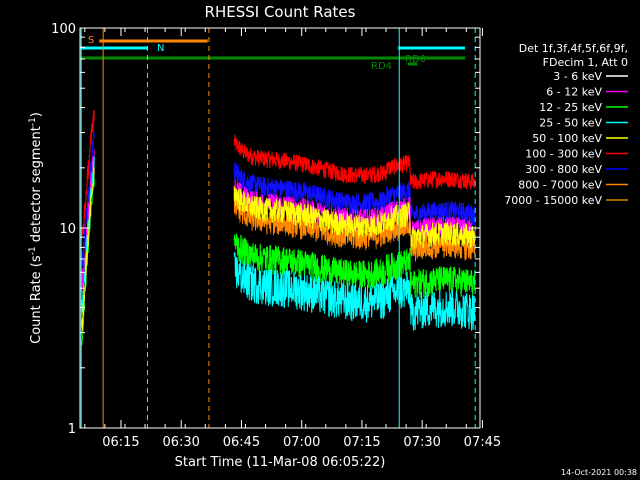 This screenshot has height=480, width=640. I want to click on x-tick-label: 07:30, so click(421, 442).